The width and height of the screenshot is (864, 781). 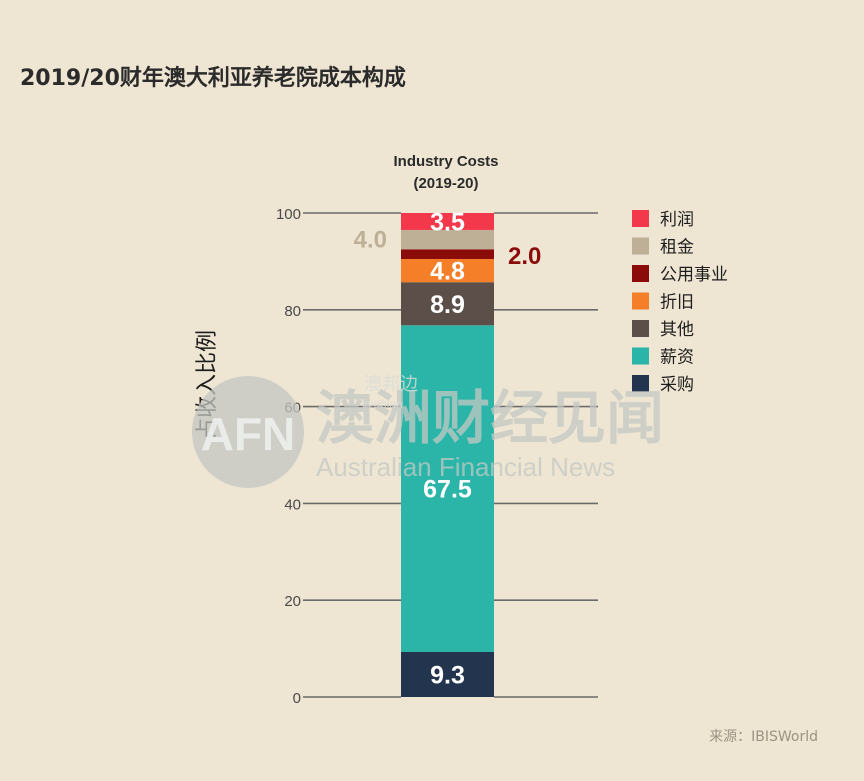 I want to click on legend-label: 租金, so click(x=677, y=248).